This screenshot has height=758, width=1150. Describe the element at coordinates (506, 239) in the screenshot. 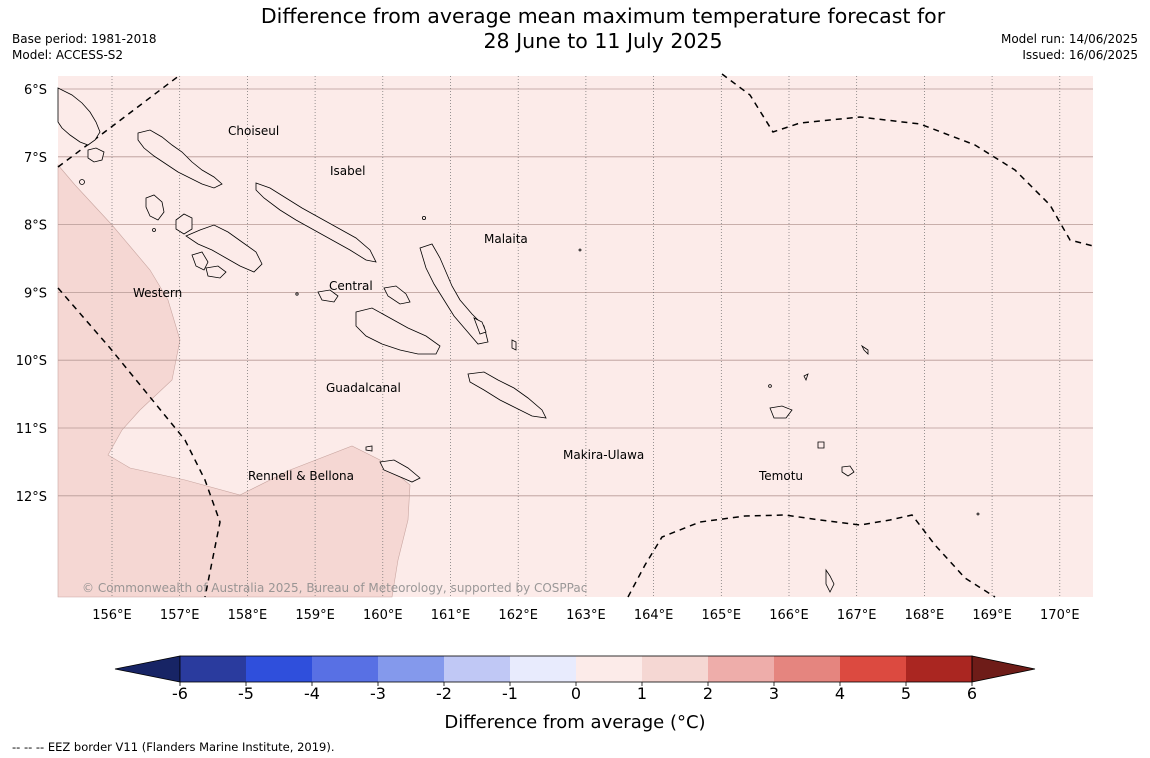

I see `label-malaita: Malaita` at that location.